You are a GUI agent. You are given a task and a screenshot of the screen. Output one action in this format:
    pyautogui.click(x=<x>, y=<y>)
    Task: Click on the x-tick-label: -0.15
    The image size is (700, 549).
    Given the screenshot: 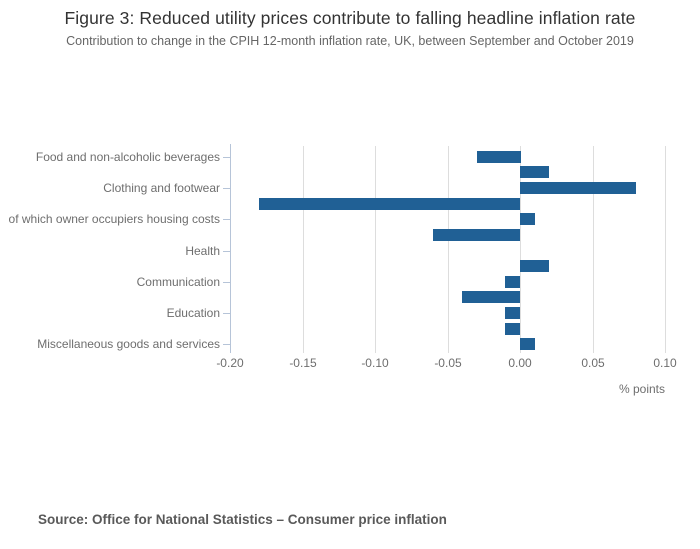 What is the action you would take?
    pyautogui.click(x=303, y=363)
    